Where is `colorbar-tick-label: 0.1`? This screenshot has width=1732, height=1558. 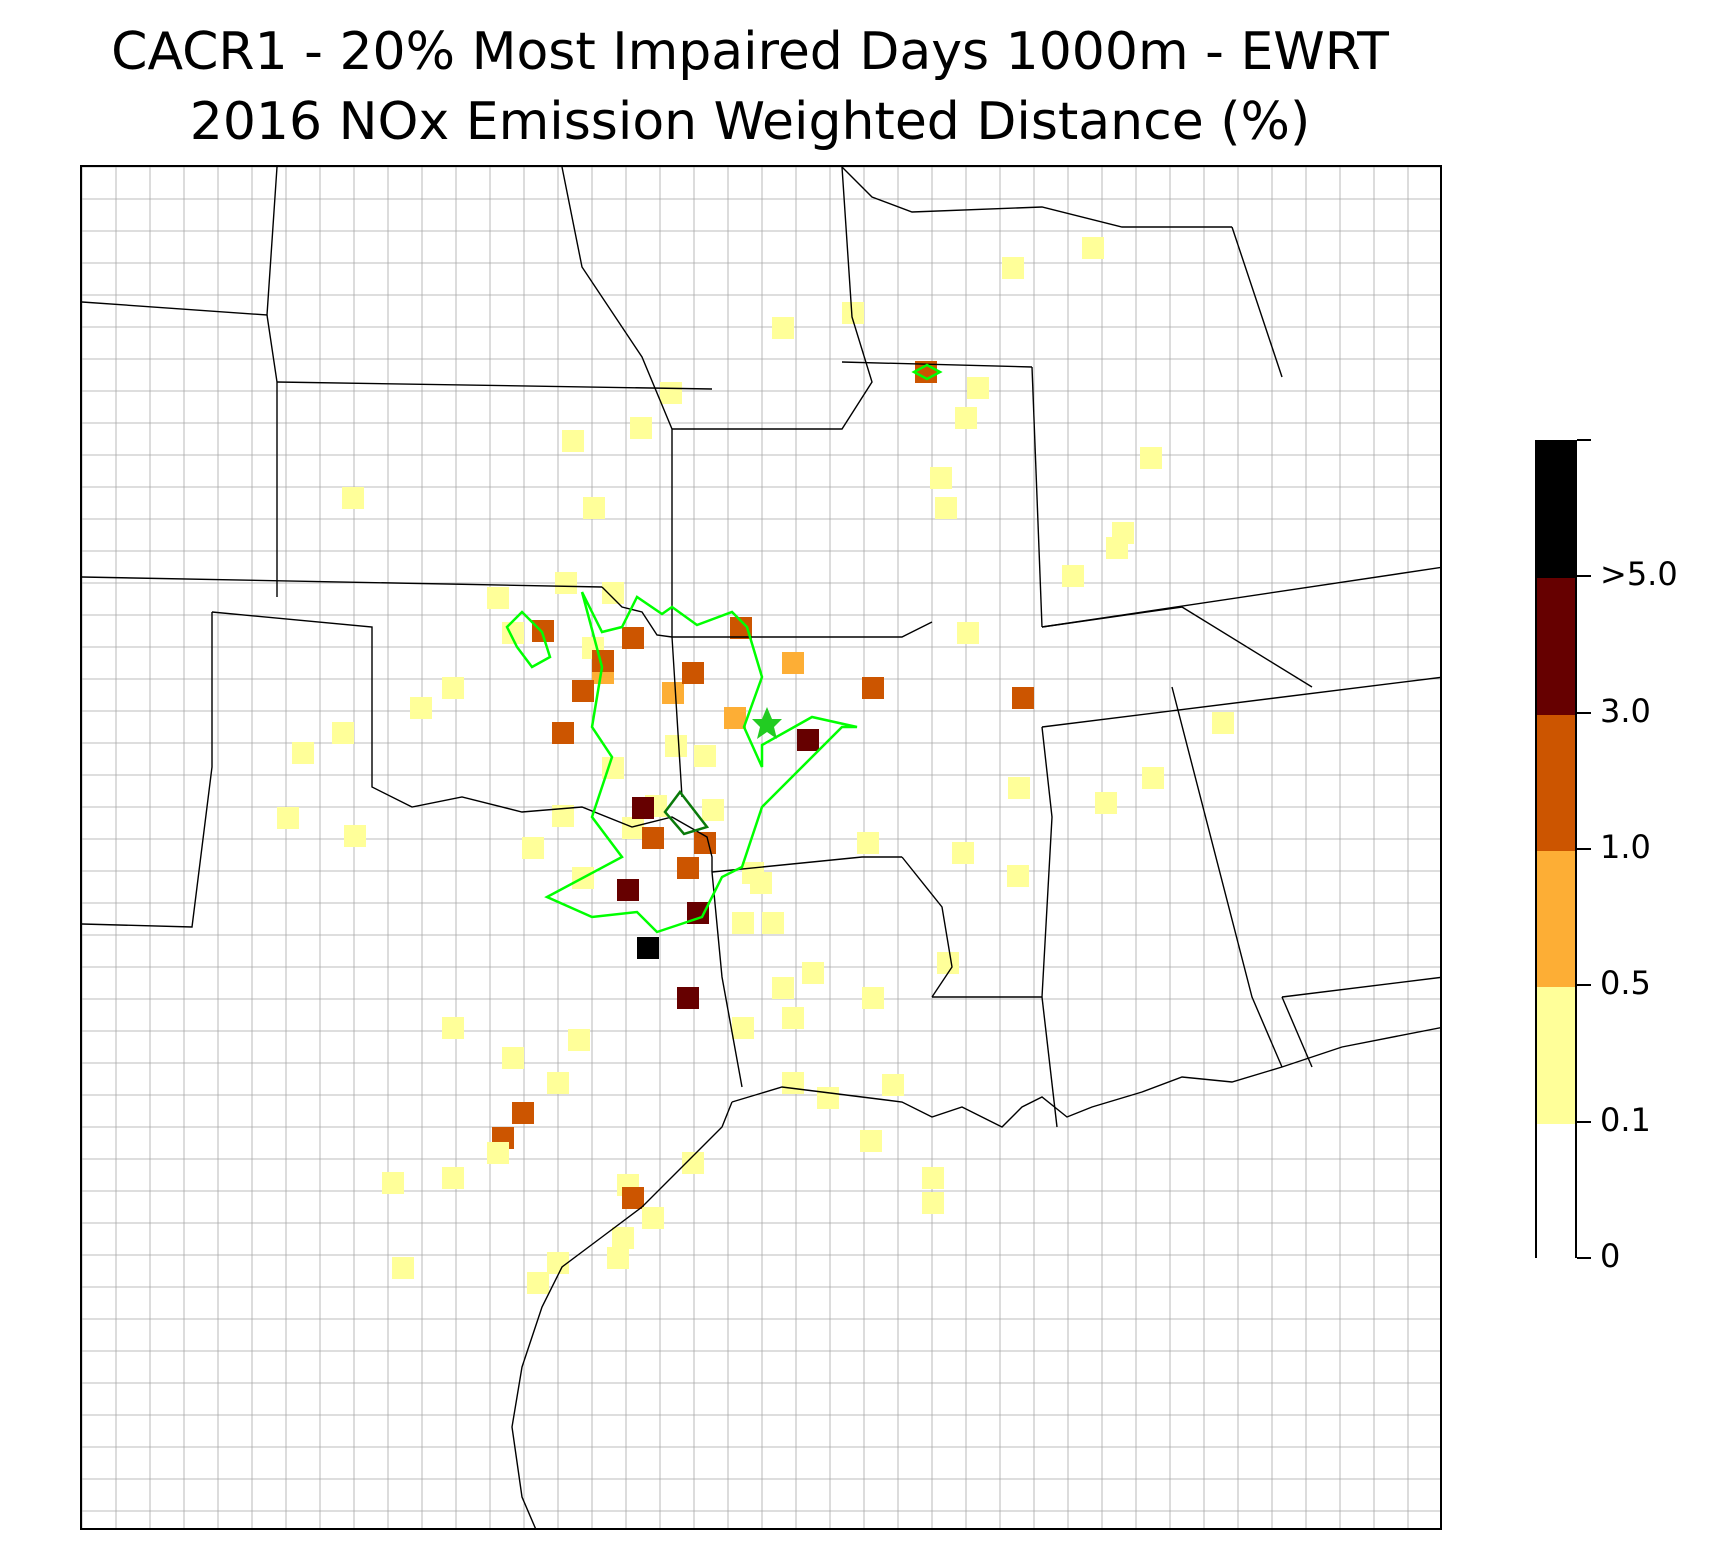
colorbar-tick-label: 0.1 is located at coordinates (1625, 1119).